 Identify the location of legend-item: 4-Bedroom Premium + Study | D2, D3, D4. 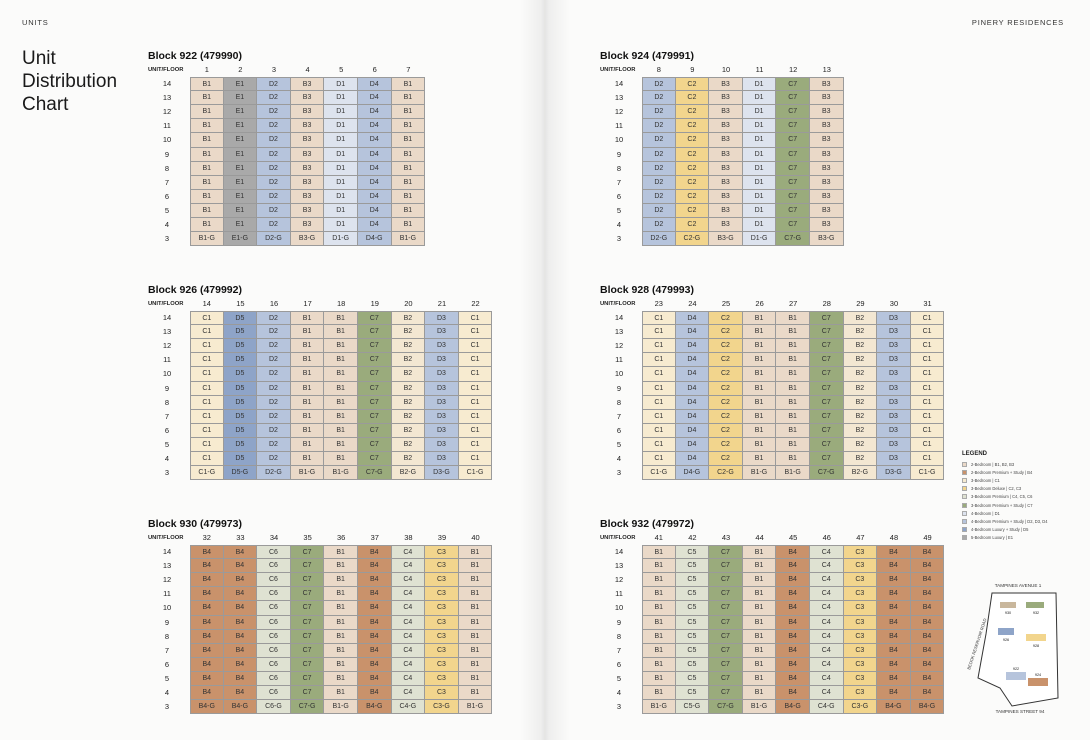
(1022, 521).